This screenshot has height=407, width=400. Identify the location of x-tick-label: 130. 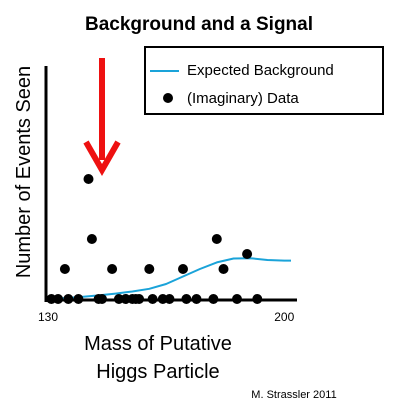
(48, 317).